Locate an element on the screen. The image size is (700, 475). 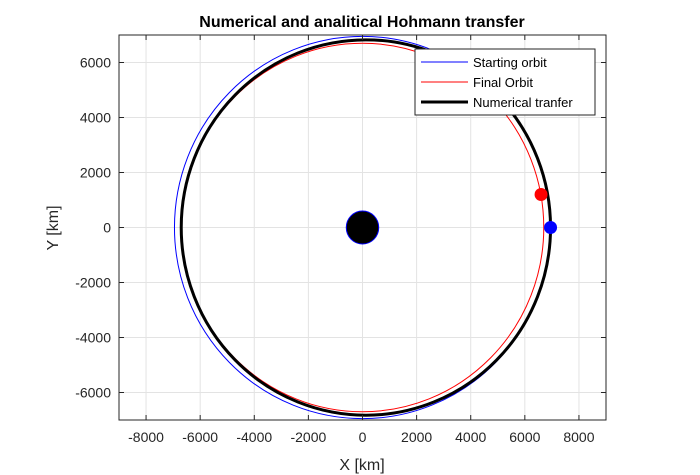
x-axis-label: X [km] is located at coordinates (361, 465).